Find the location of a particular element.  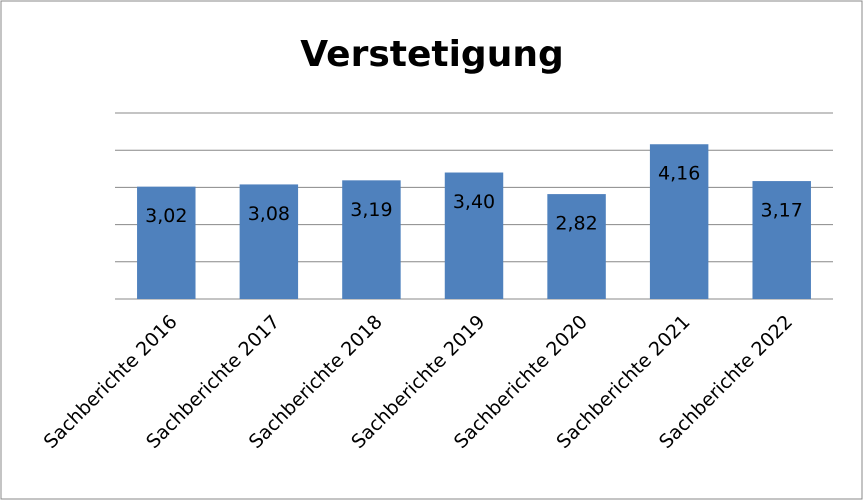

data-label: 3,19 is located at coordinates (371, 210).